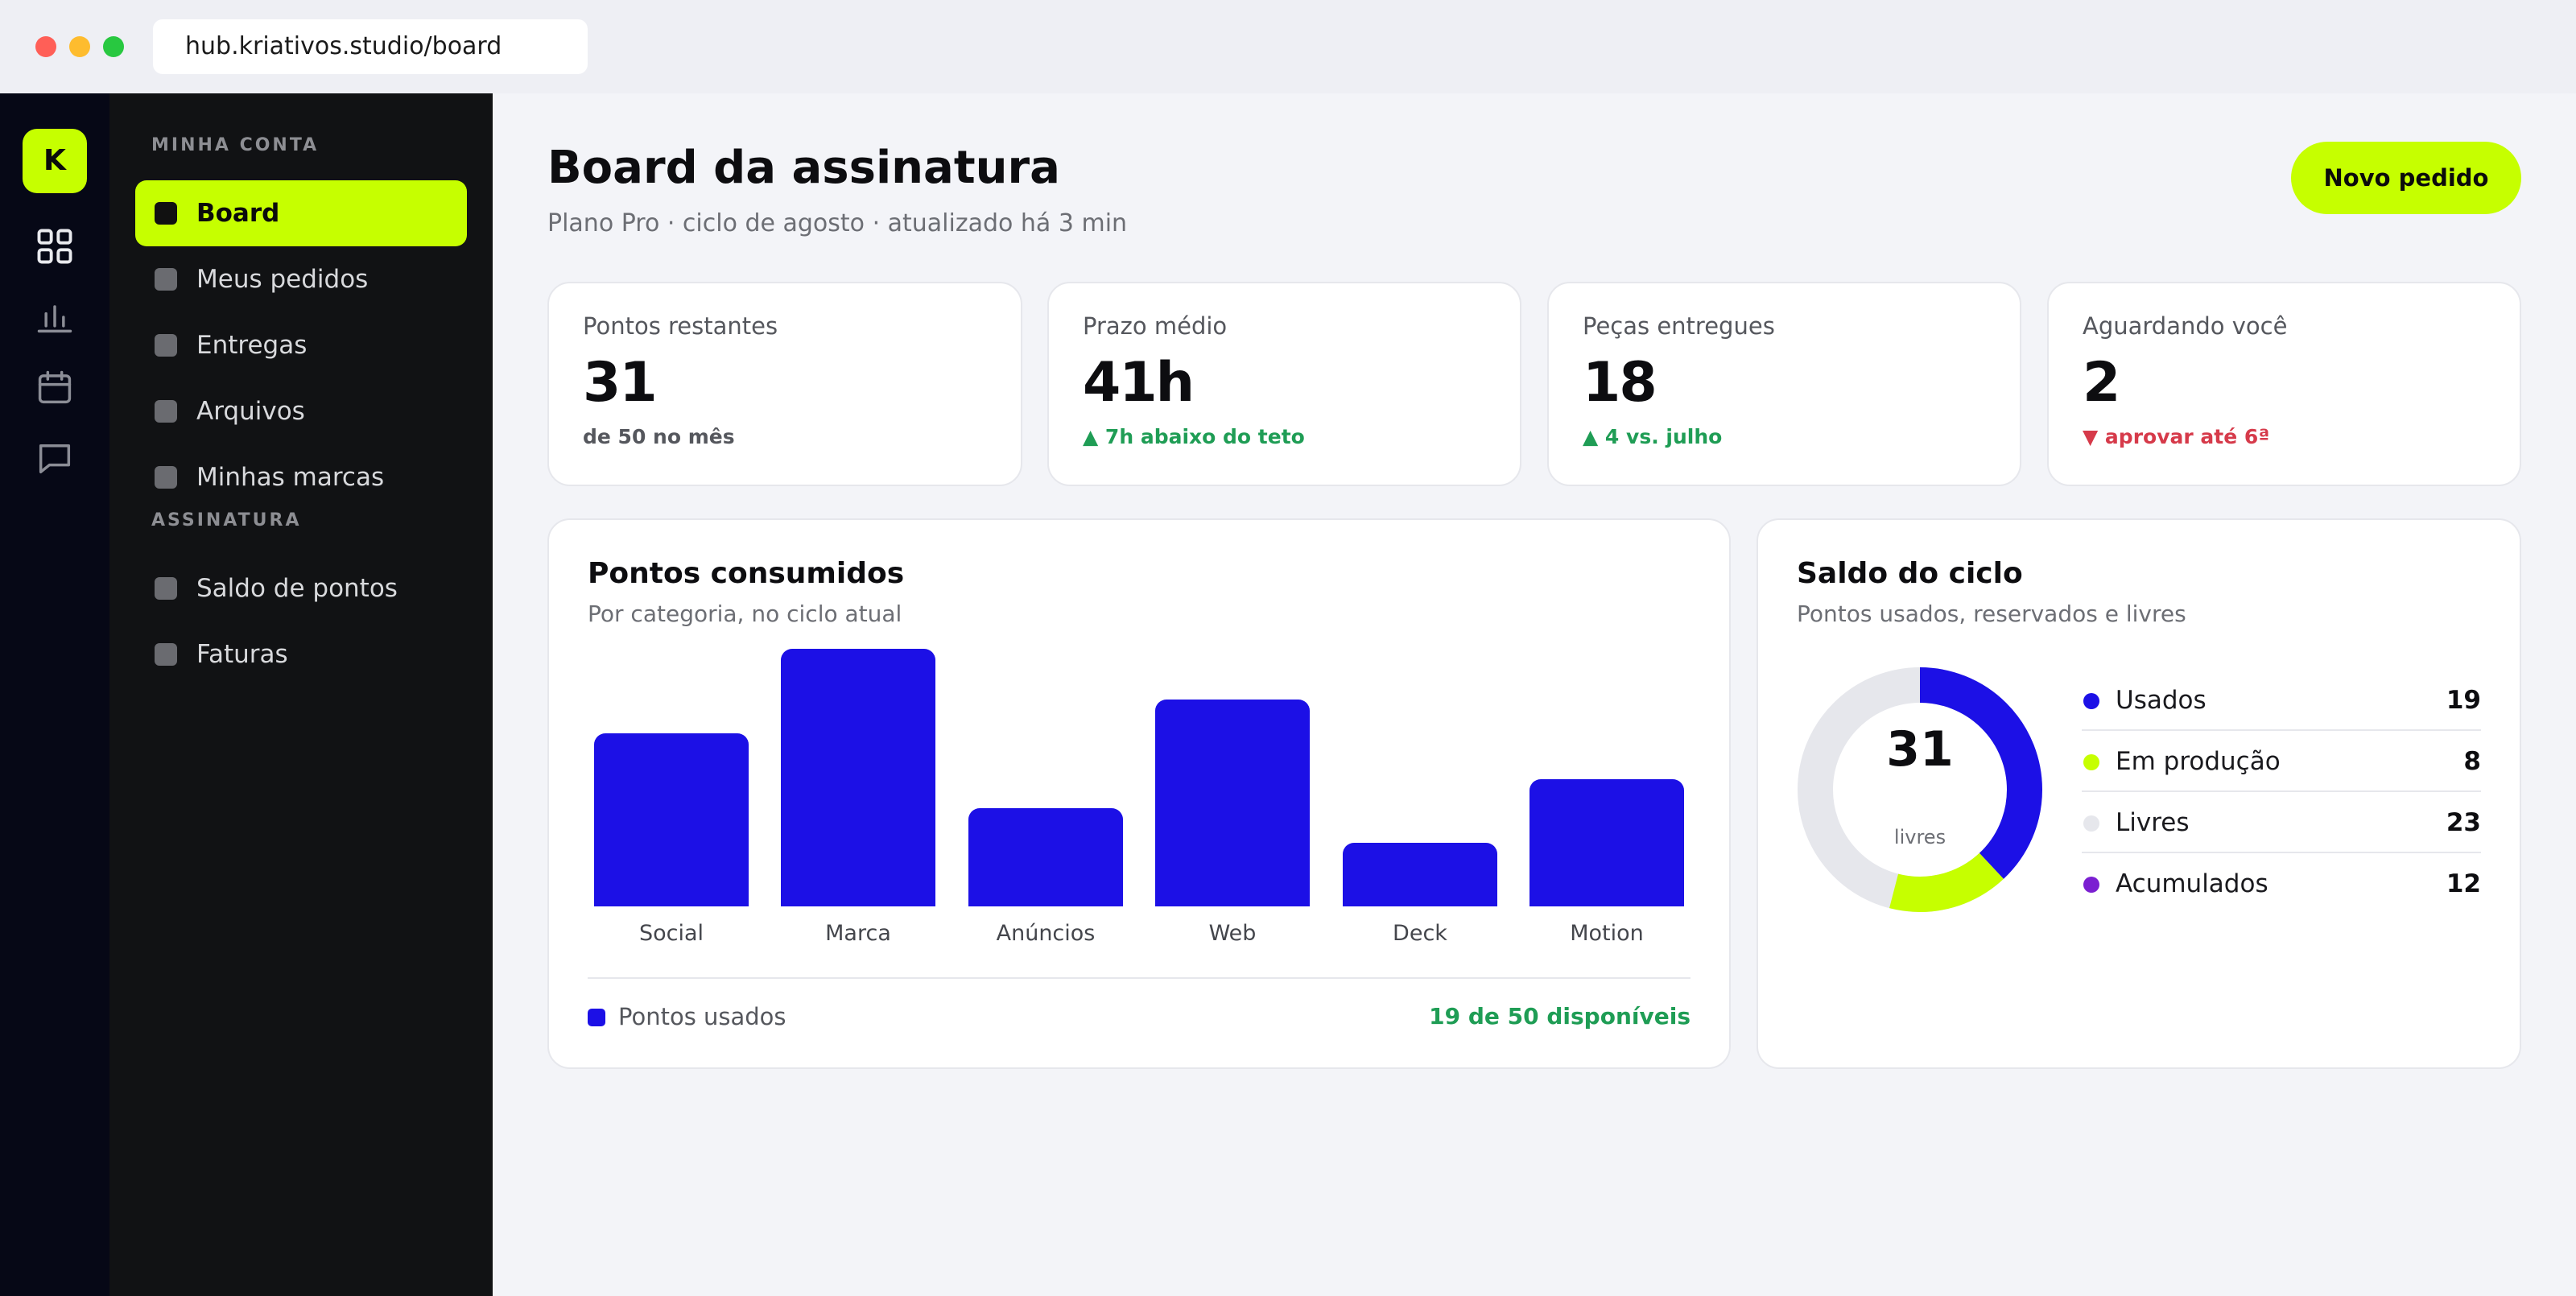  I want to click on sidebar-item-label: Arquivos, so click(250, 411).